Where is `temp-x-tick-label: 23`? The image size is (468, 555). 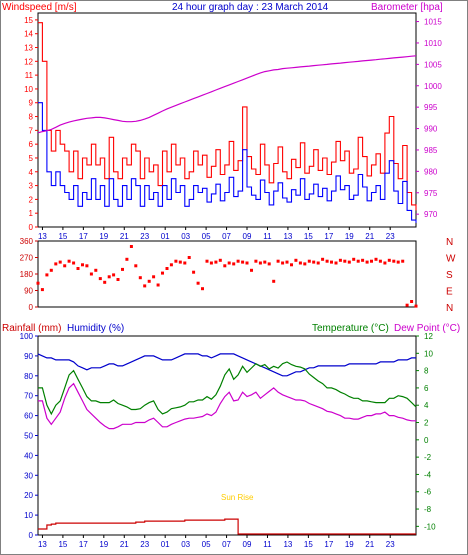 temp-x-tick-label: 23 is located at coordinates (390, 544).